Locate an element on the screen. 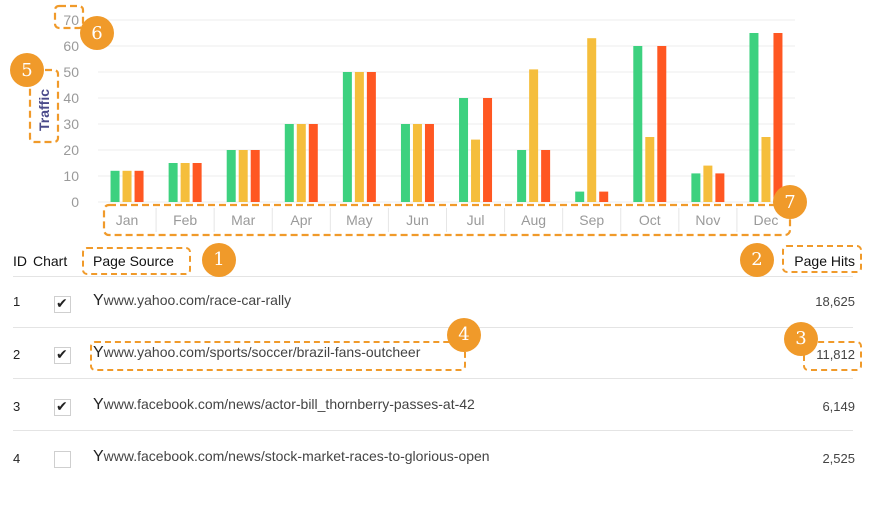 This screenshot has width=875, height=506. svg-text: 5 is located at coordinates (26, 70).